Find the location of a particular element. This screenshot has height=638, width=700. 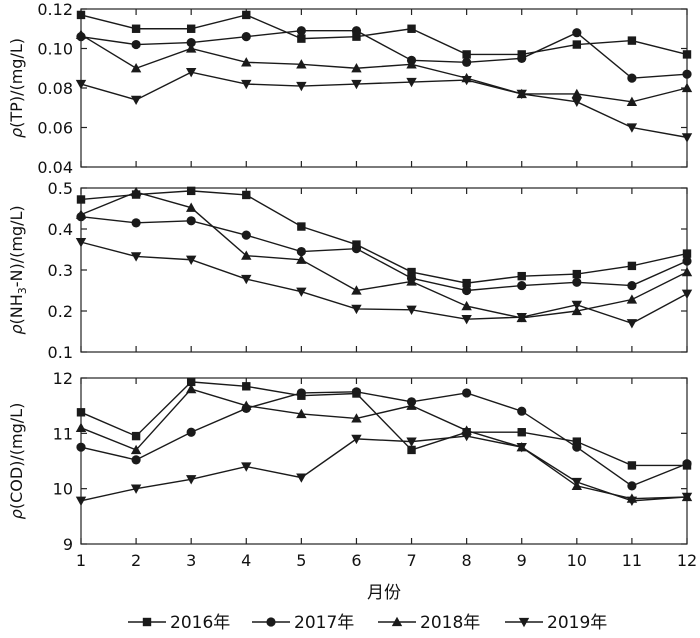

x-tick-label: 9 is located at coordinates (522, 560).